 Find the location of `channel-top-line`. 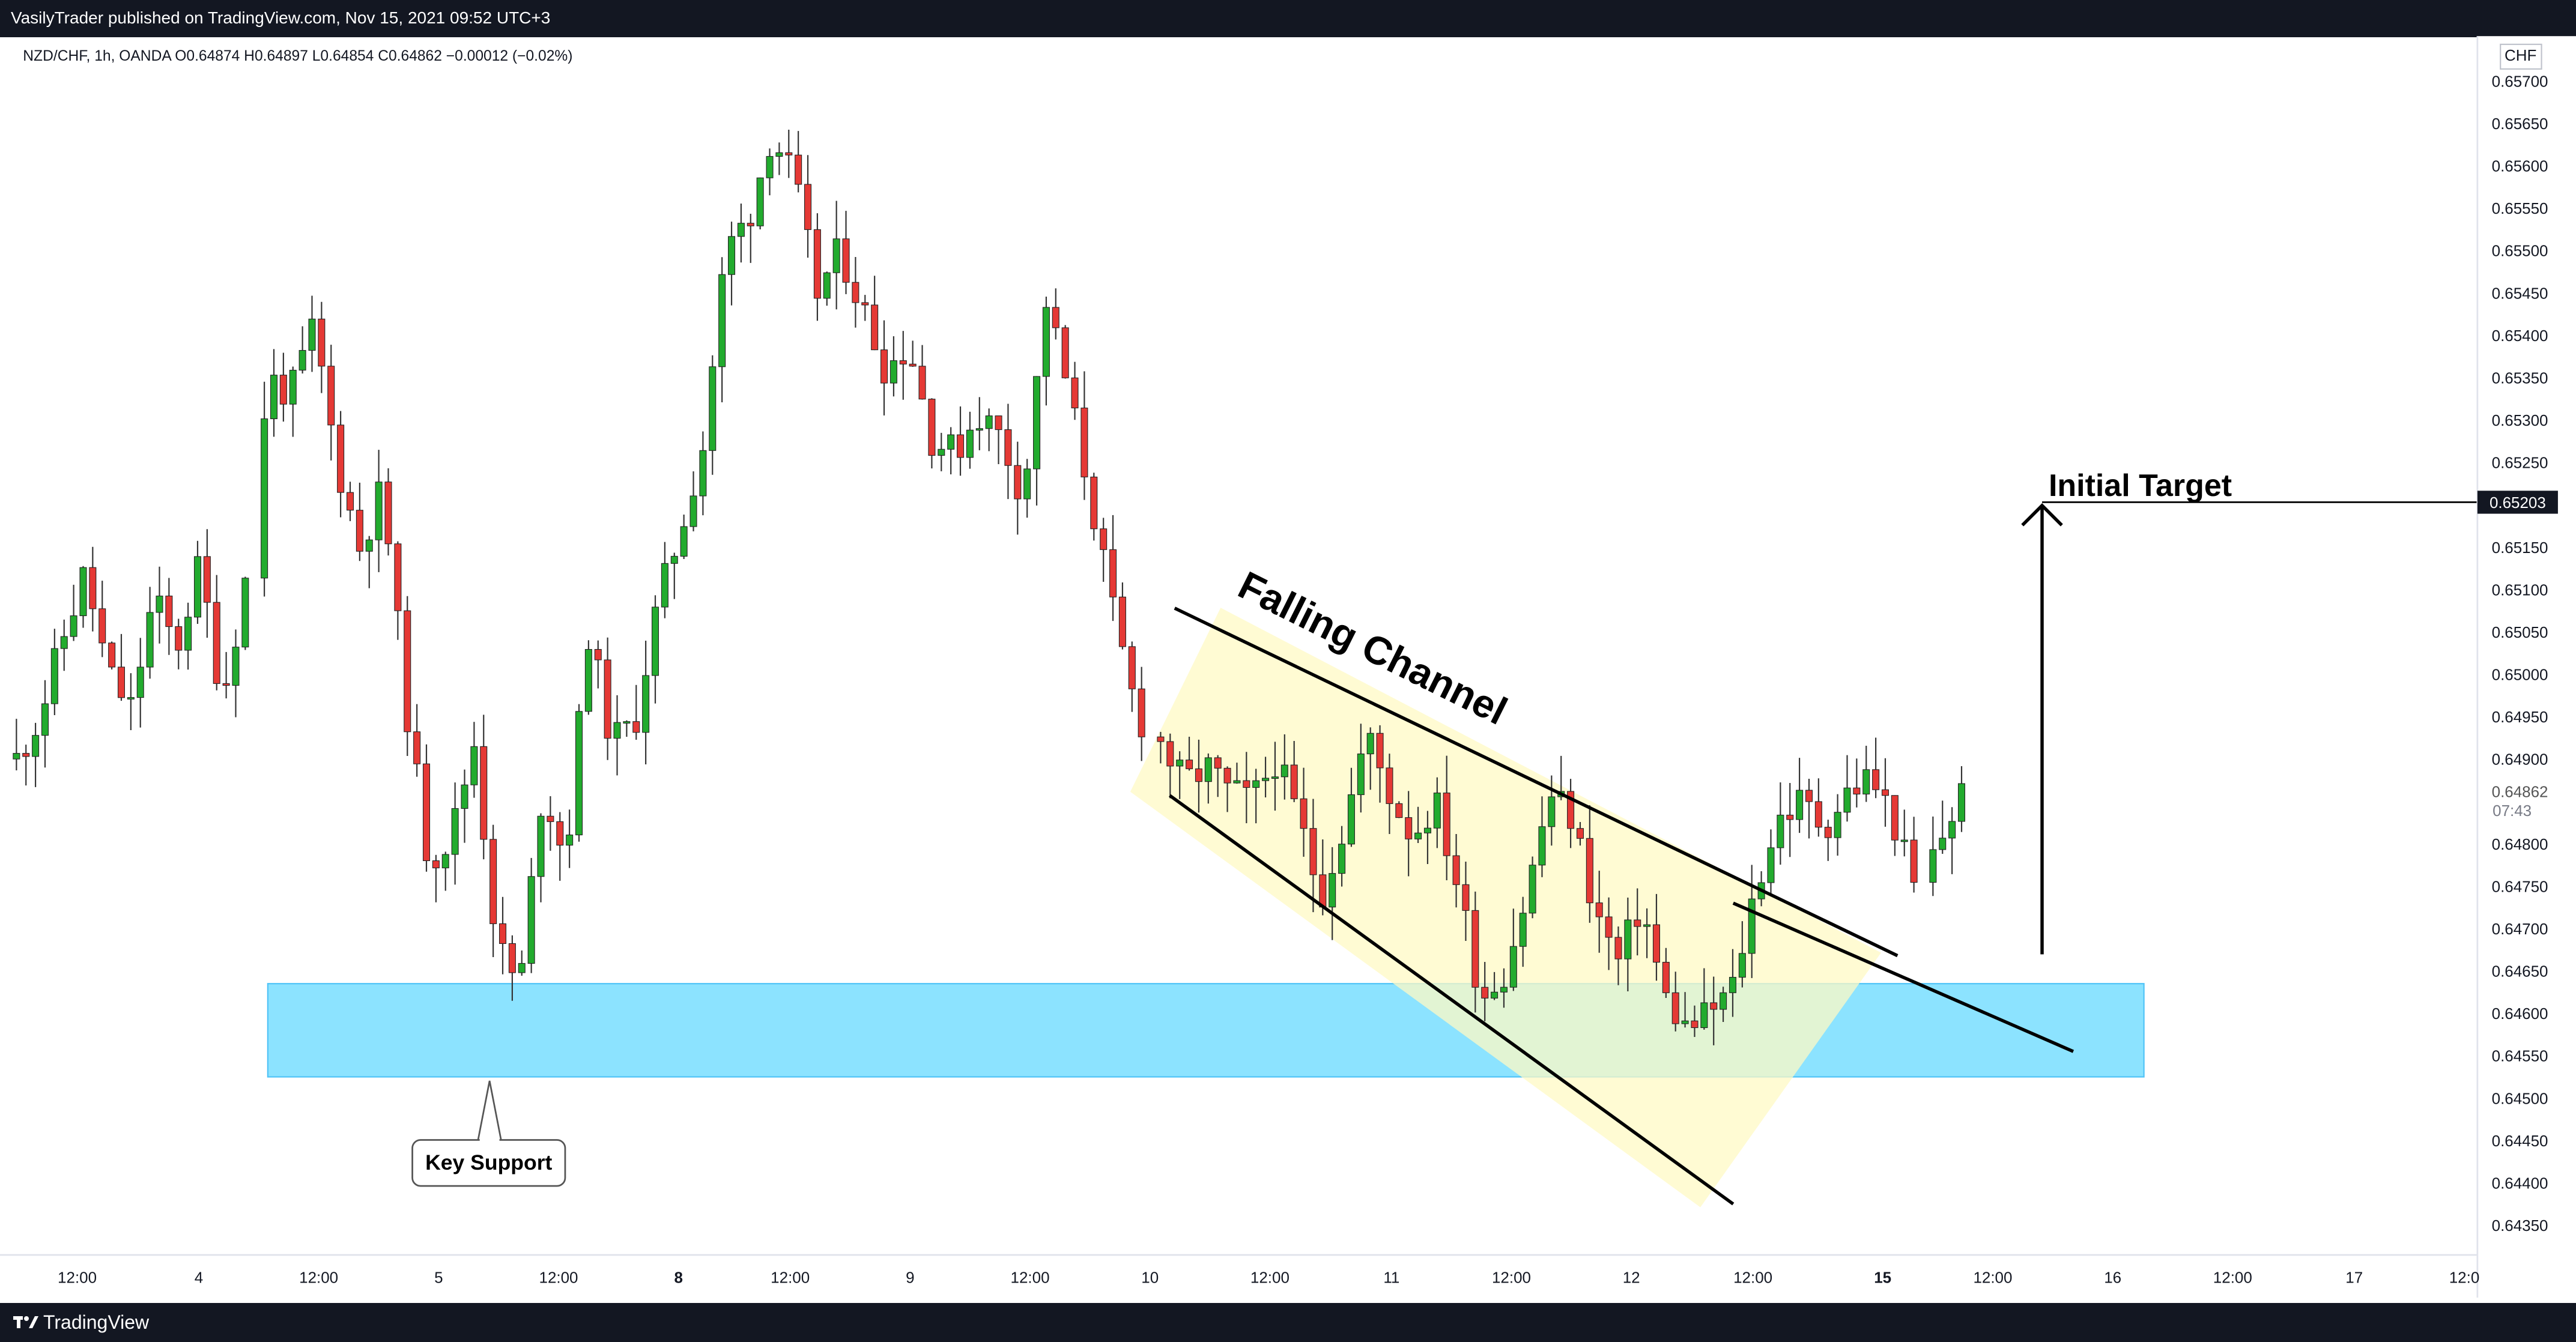

channel-top-line is located at coordinates (1536, 782).